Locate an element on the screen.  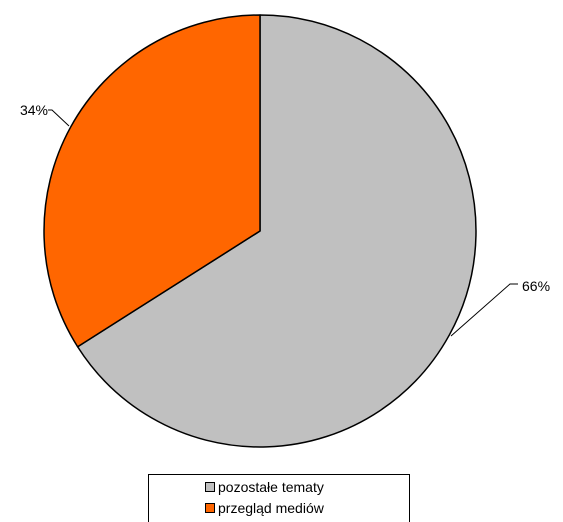
slice-label-przeglad-mediow: 34% is located at coordinates (34, 110).